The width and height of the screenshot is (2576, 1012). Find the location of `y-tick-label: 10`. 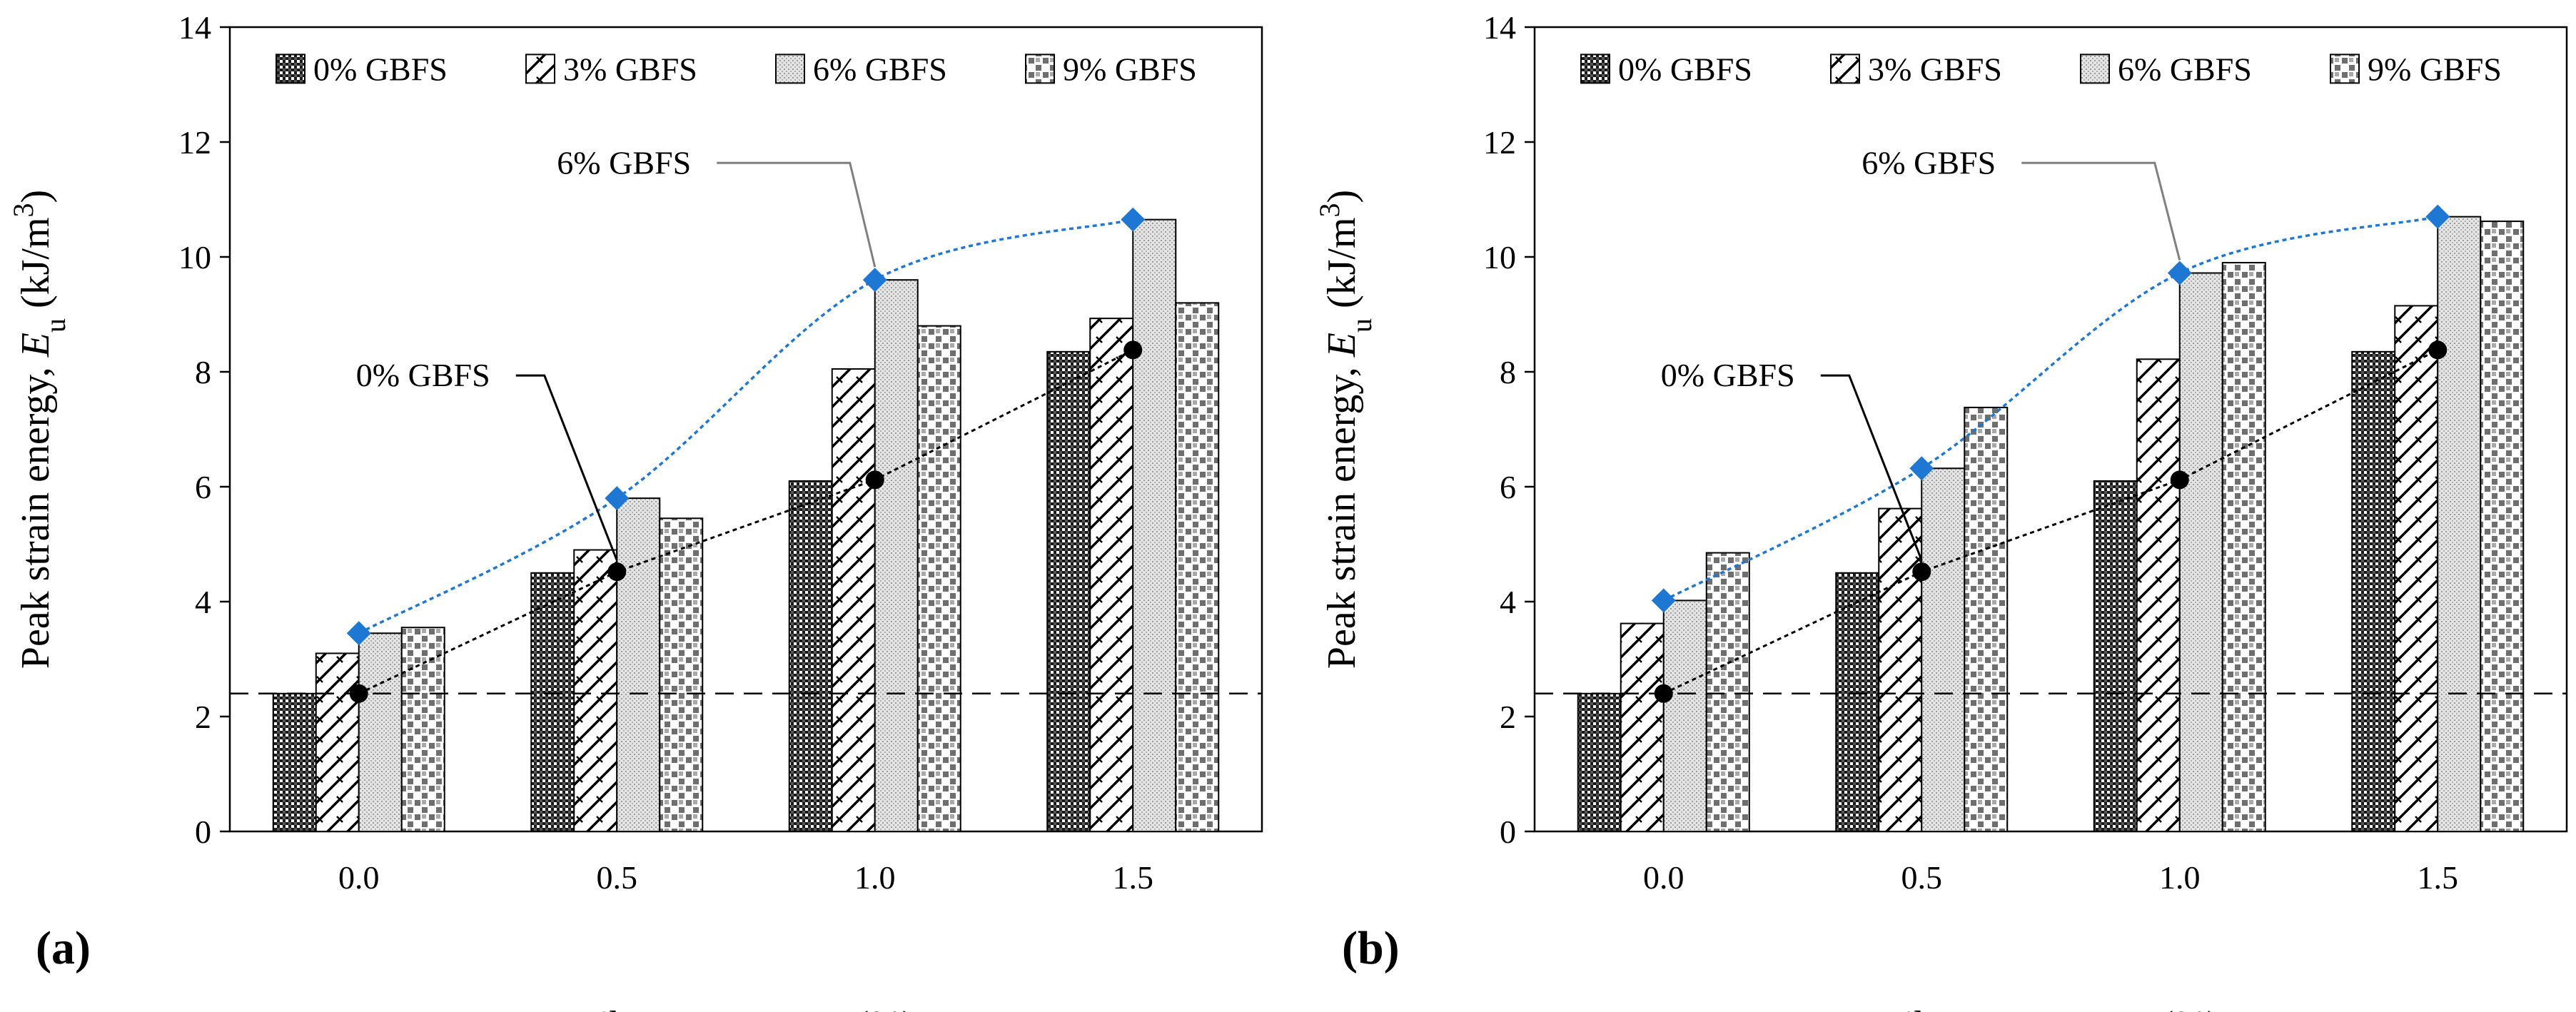

y-tick-label: 10 is located at coordinates (1499, 257).